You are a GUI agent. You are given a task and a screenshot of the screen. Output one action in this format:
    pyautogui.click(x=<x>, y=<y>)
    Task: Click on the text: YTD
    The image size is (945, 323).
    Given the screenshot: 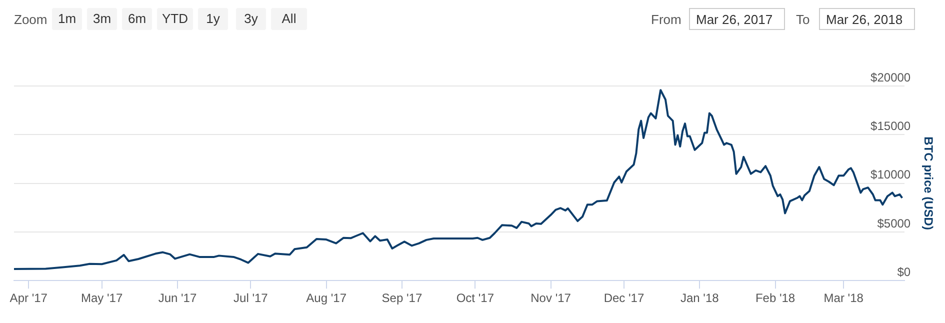 What is the action you would take?
    pyautogui.click(x=175, y=19)
    